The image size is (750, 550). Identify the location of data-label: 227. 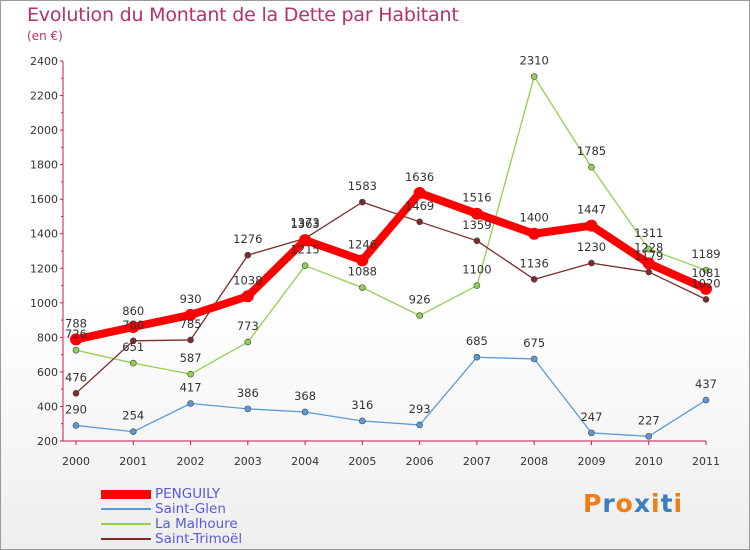
(649, 420).